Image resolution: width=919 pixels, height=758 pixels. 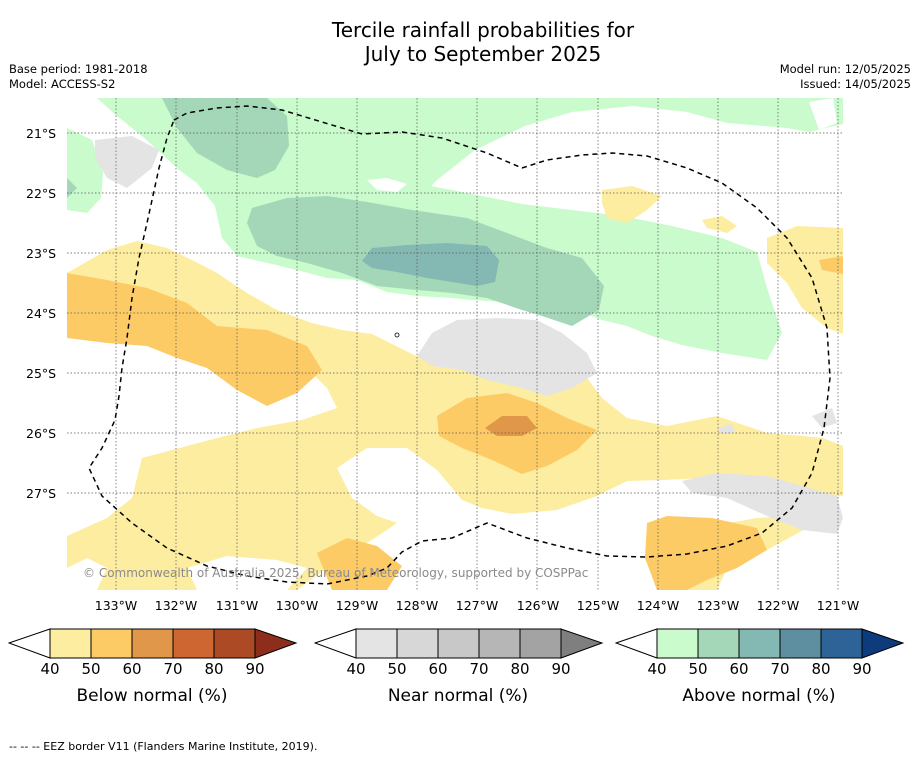 What do you see at coordinates (417, 605) in the screenshot?
I see `lon-label: 128°W` at bounding box center [417, 605].